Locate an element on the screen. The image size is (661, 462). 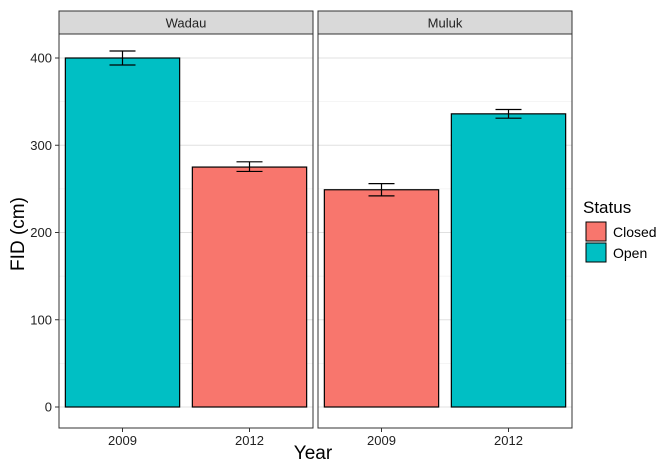
bar-muluk-2009 is located at coordinates (381, 298).